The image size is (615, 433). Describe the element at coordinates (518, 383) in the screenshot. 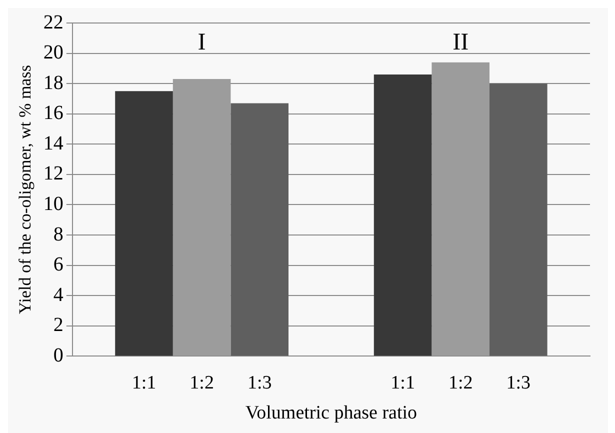

I see `text: 1:3` at that location.